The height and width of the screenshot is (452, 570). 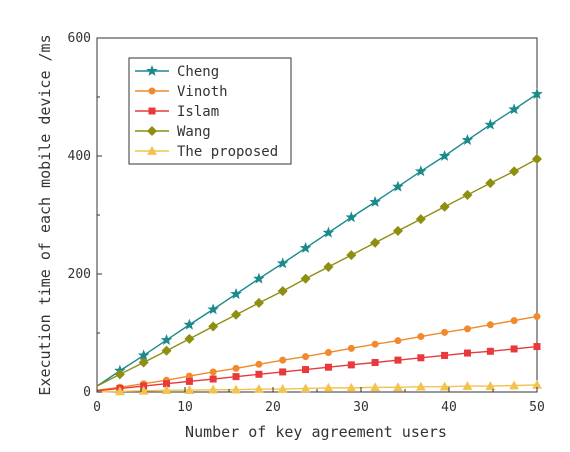 I want to click on y-axis-label: Execution time of each mobile device /ms, so click(x=45, y=214).